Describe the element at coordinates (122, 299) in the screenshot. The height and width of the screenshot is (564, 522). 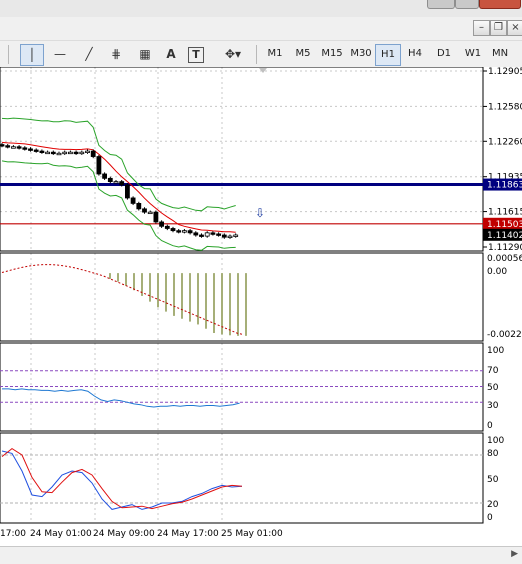
I see `macd-signal-line` at that location.